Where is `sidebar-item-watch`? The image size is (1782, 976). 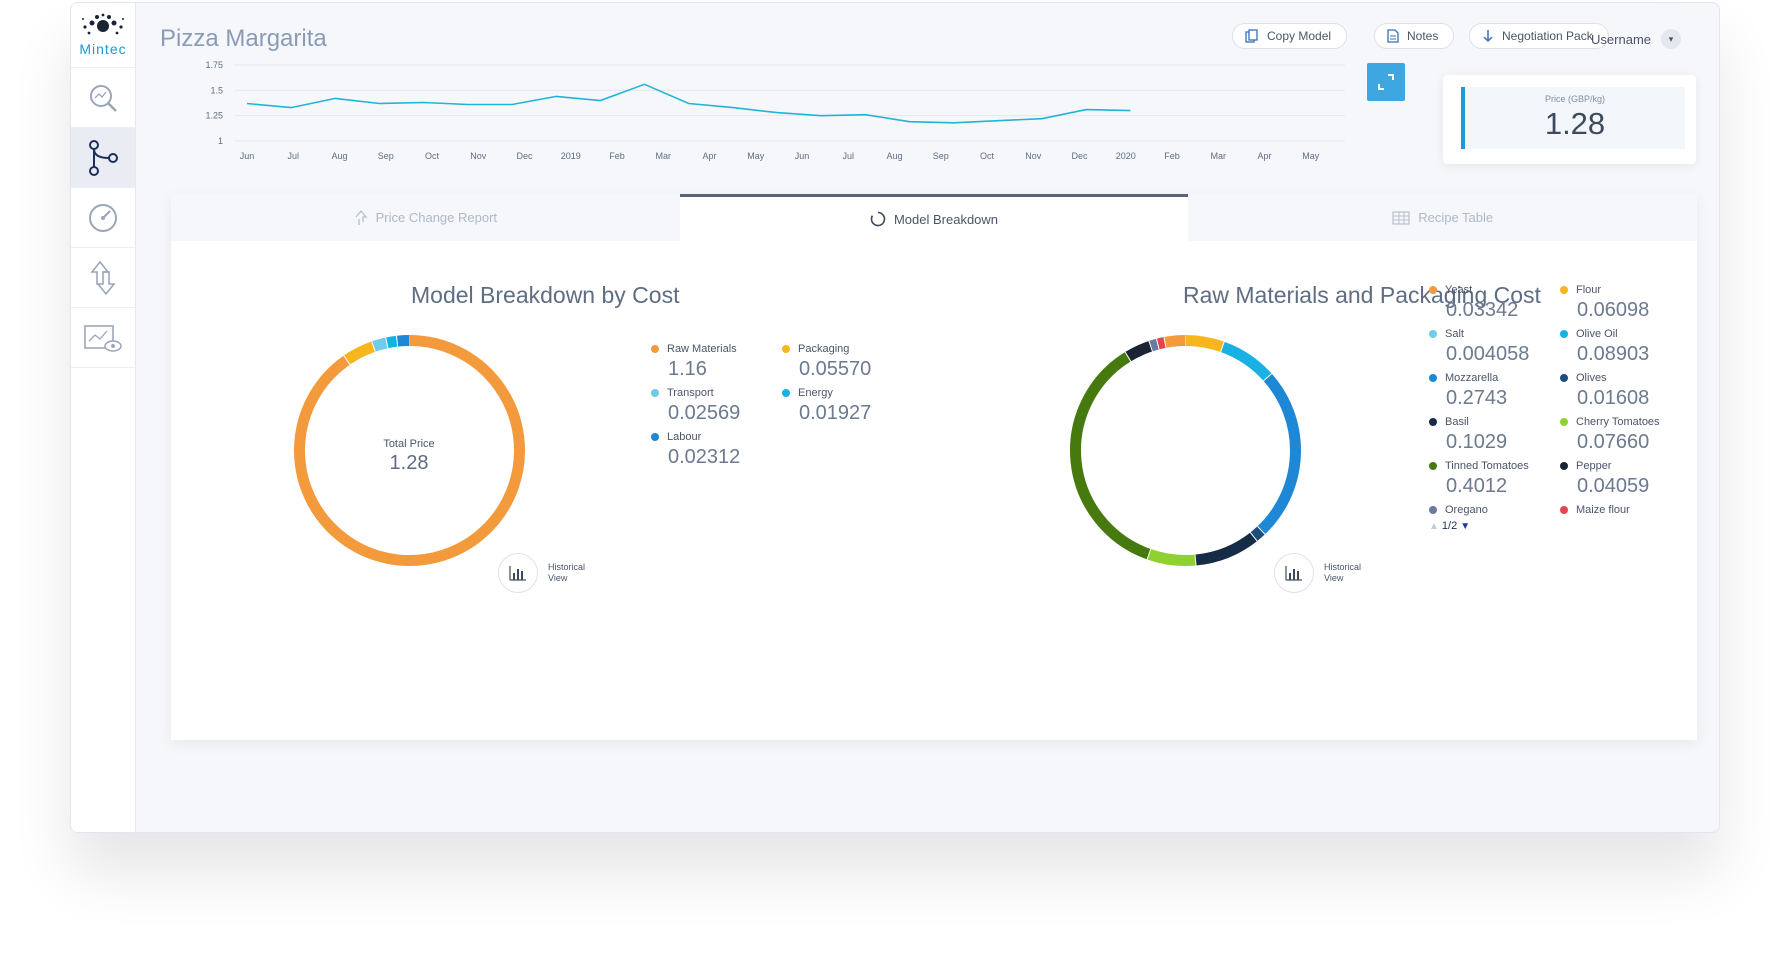 sidebar-item-watch is located at coordinates (103, 338).